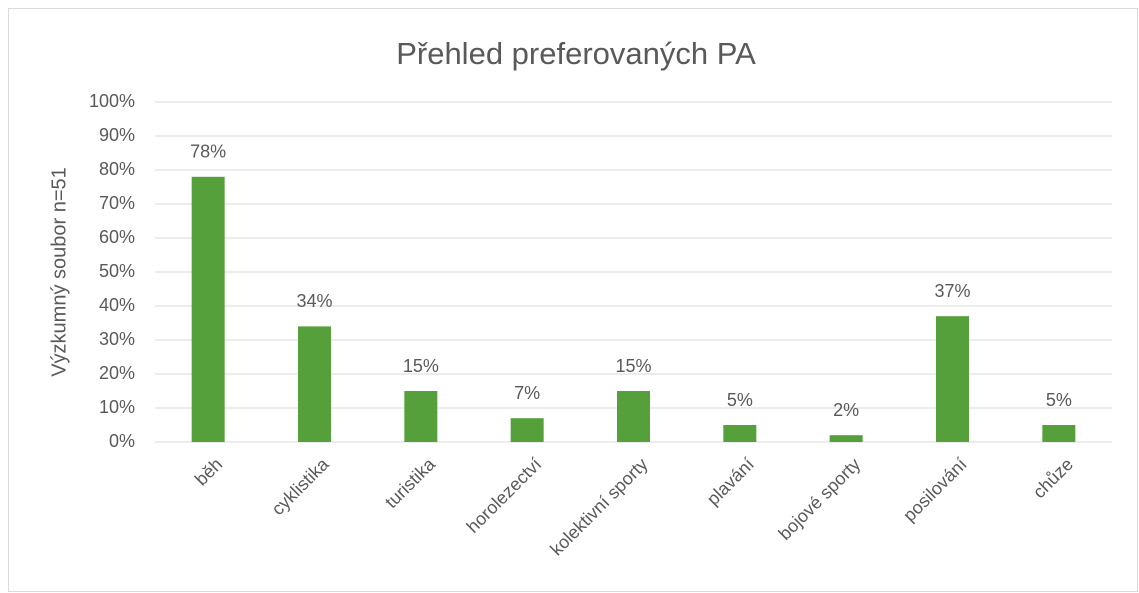  What do you see at coordinates (117, 339) in the screenshot?
I see `y-tick-label: 30%` at bounding box center [117, 339].